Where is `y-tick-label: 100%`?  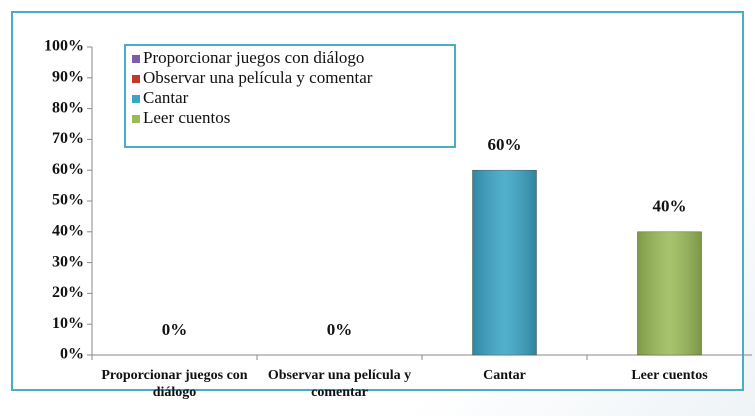 y-tick-label: 100% is located at coordinates (64, 46).